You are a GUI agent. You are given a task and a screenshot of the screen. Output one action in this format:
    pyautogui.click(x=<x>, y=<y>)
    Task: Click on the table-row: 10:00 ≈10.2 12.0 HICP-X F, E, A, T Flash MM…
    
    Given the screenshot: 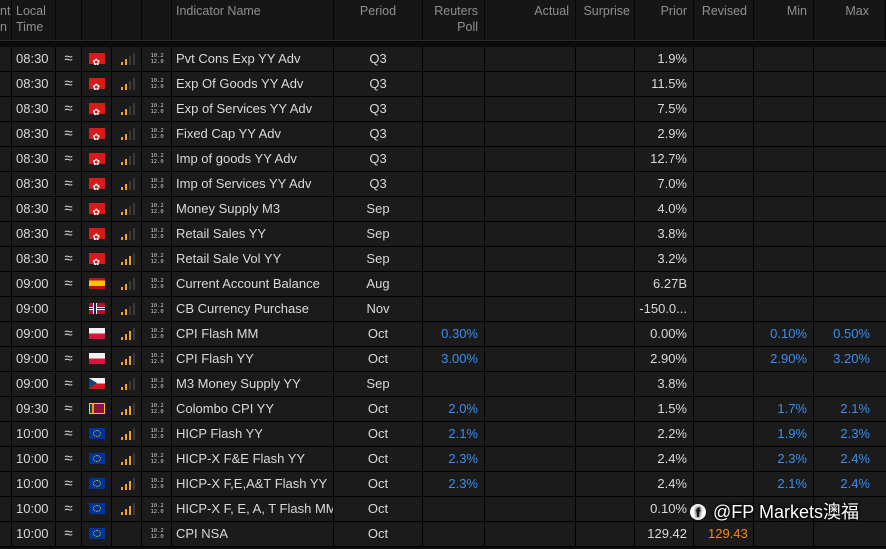 What is the action you would take?
    pyautogui.click(x=443, y=509)
    